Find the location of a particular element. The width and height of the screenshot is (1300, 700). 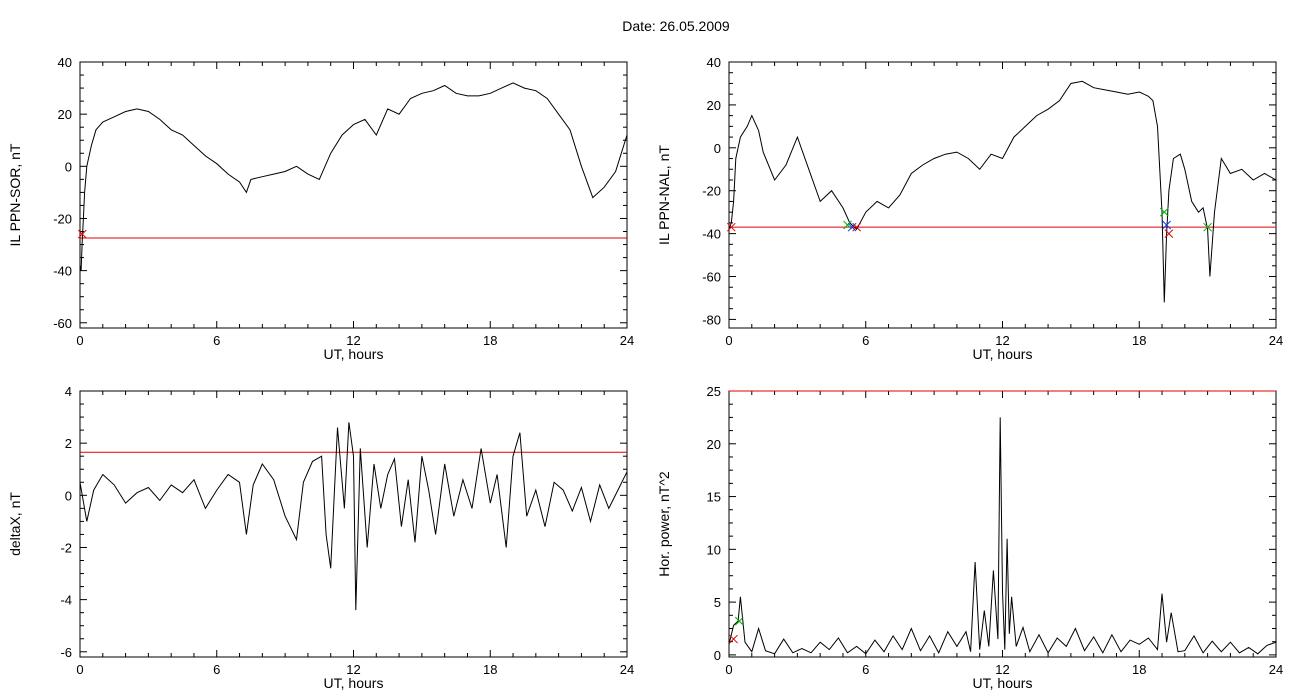

y-tick-label: -80 is located at coordinates (711, 319).